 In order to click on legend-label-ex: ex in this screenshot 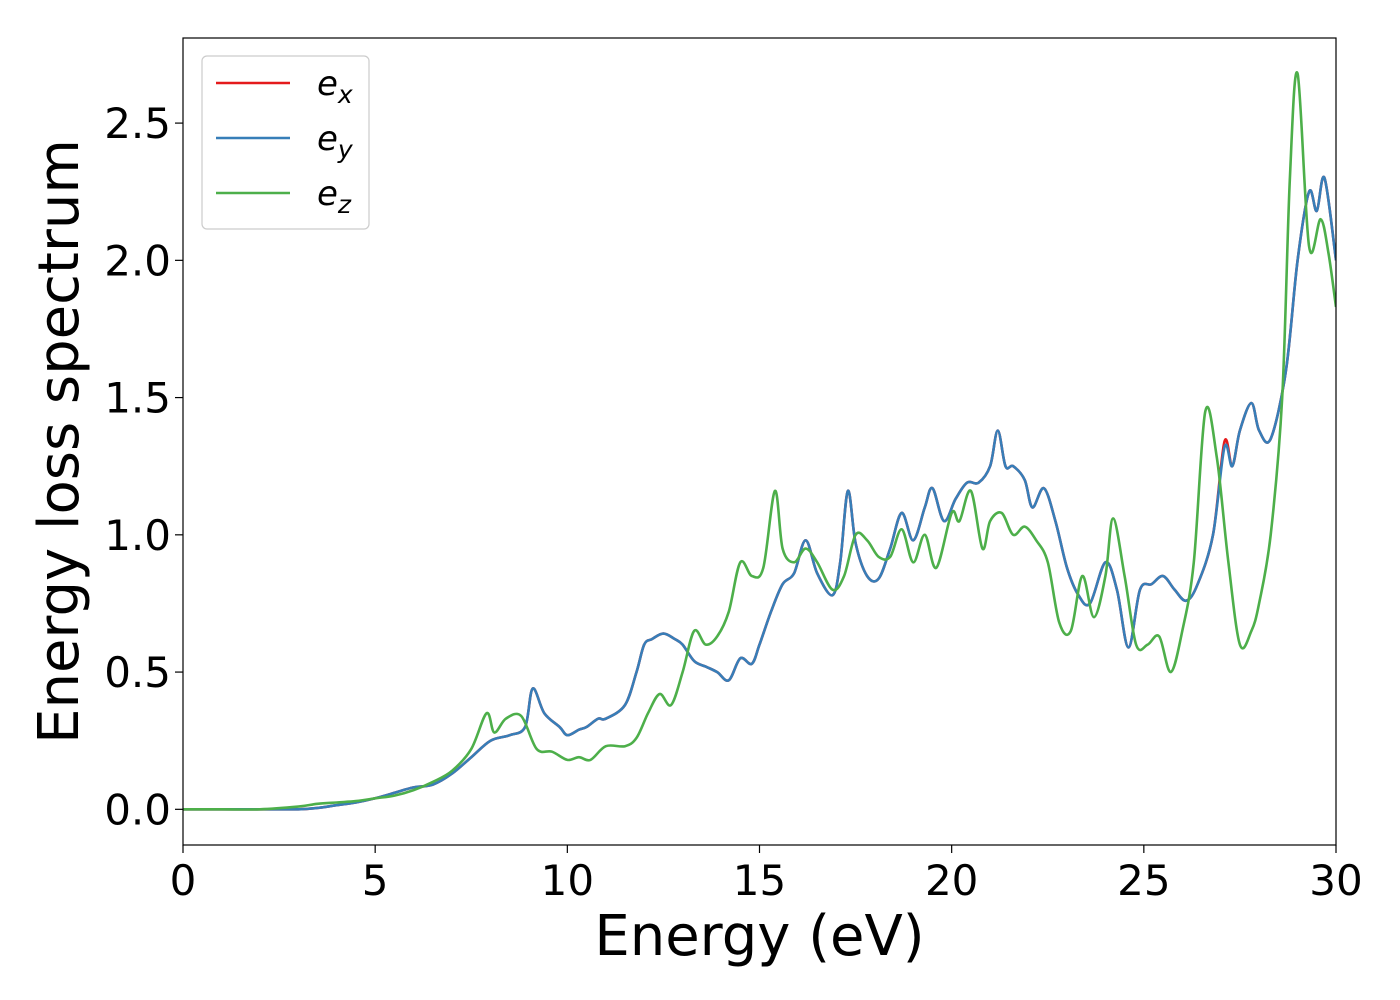, I will do `click(335, 86)`.